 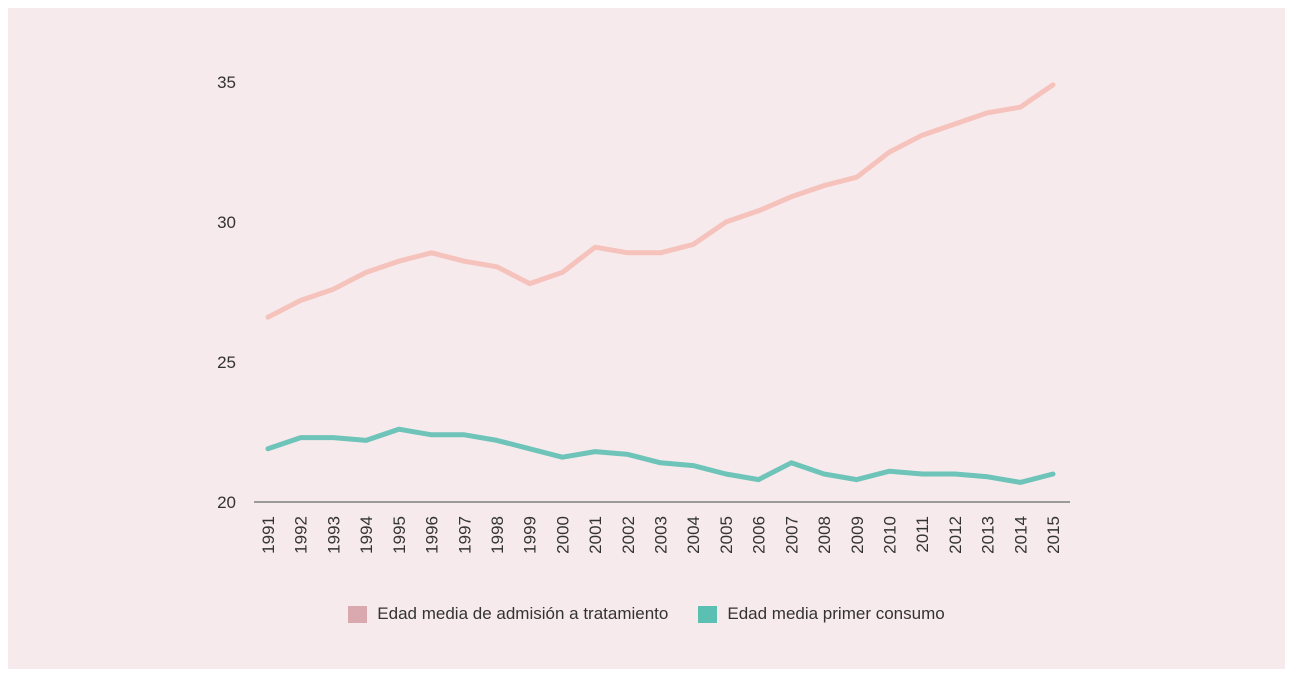 What do you see at coordinates (432, 535) in the screenshot?
I see `x-tick-label: 1996` at bounding box center [432, 535].